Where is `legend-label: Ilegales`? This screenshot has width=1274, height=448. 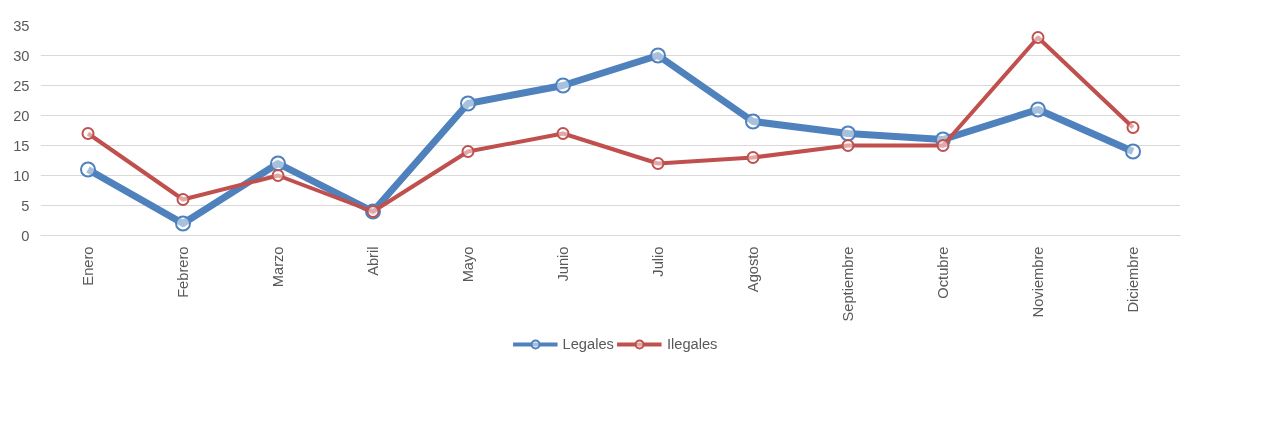
legend-label: Ilegales is located at coordinates (692, 344).